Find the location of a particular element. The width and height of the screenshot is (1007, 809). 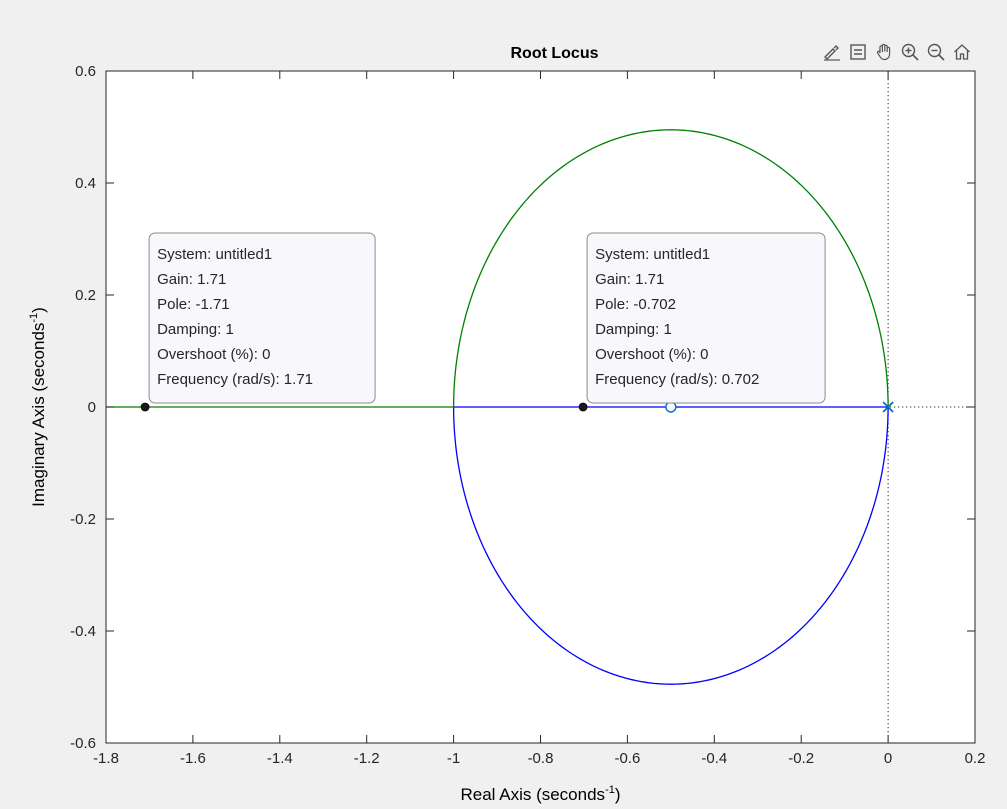

x-tick-label-5: -0.8 is located at coordinates (541, 758).